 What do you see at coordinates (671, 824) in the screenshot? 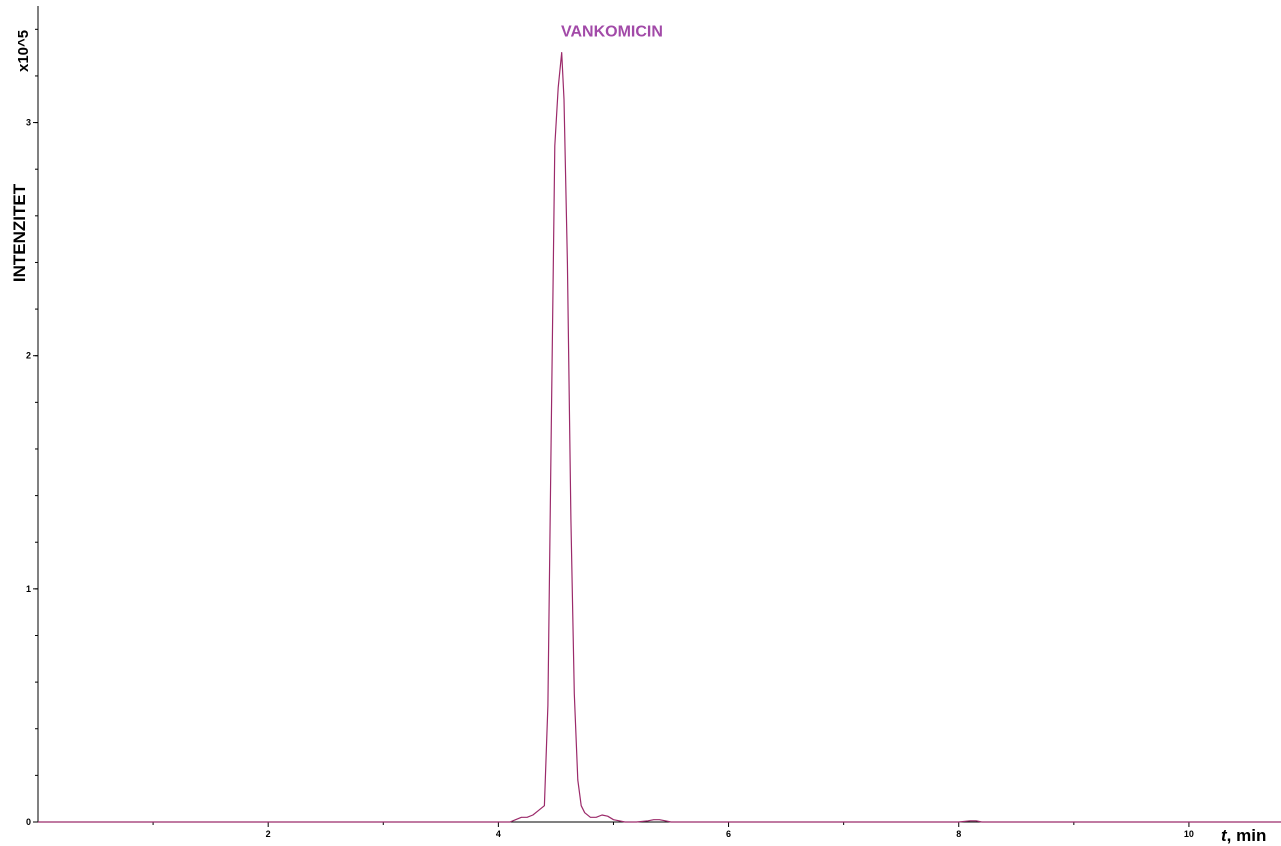
I see `x-minor-ticks` at bounding box center [671, 824].